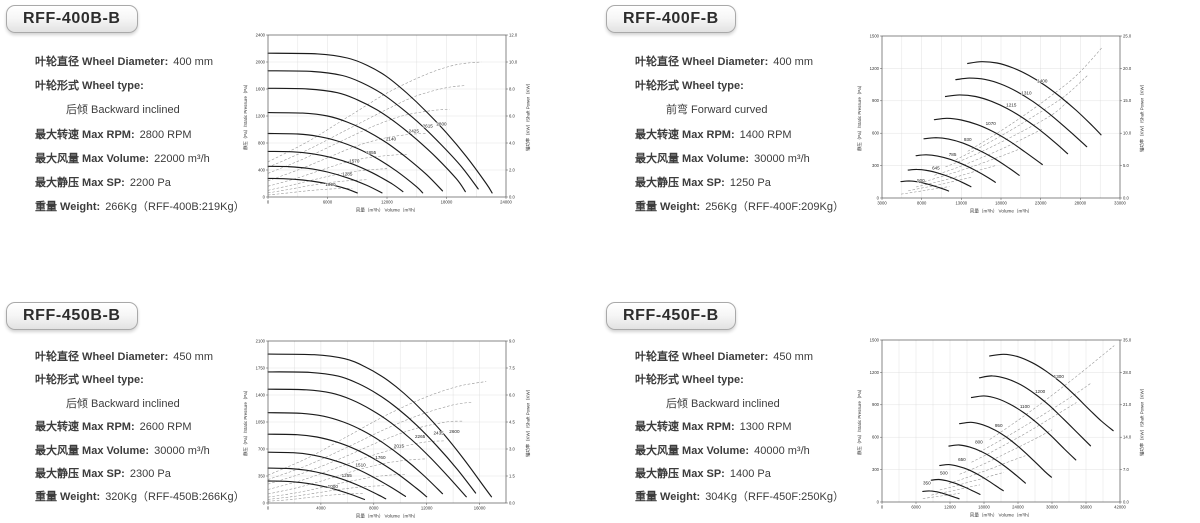 The width and height of the screenshot is (1200, 523). Describe the element at coordinates (454, 431) in the screenshot. I see `svg-text: 2600` at that location.